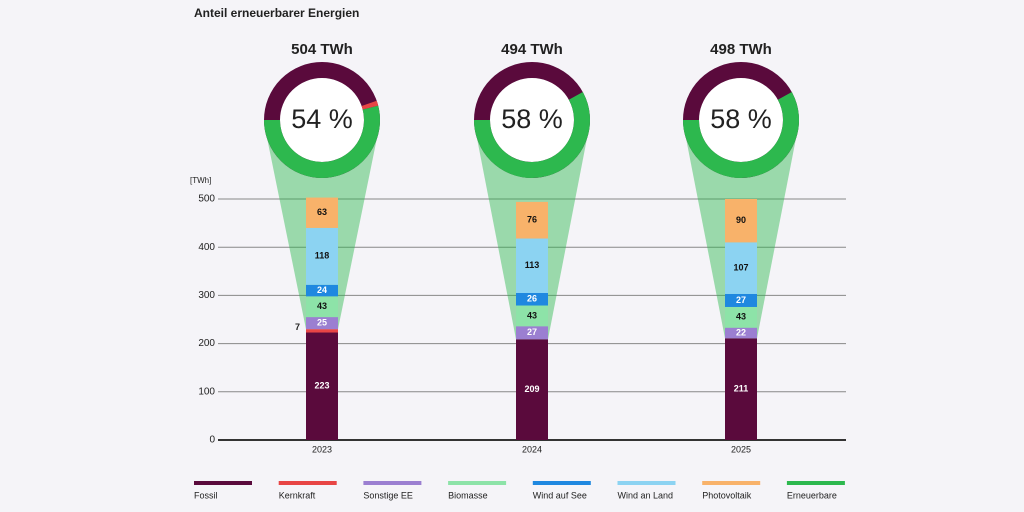 The width and height of the screenshot is (1024, 512). What do you see at coordinates (206, 295) in the screenshot?
I see `y-tick-label: 300` at bounding box center [206, 295].